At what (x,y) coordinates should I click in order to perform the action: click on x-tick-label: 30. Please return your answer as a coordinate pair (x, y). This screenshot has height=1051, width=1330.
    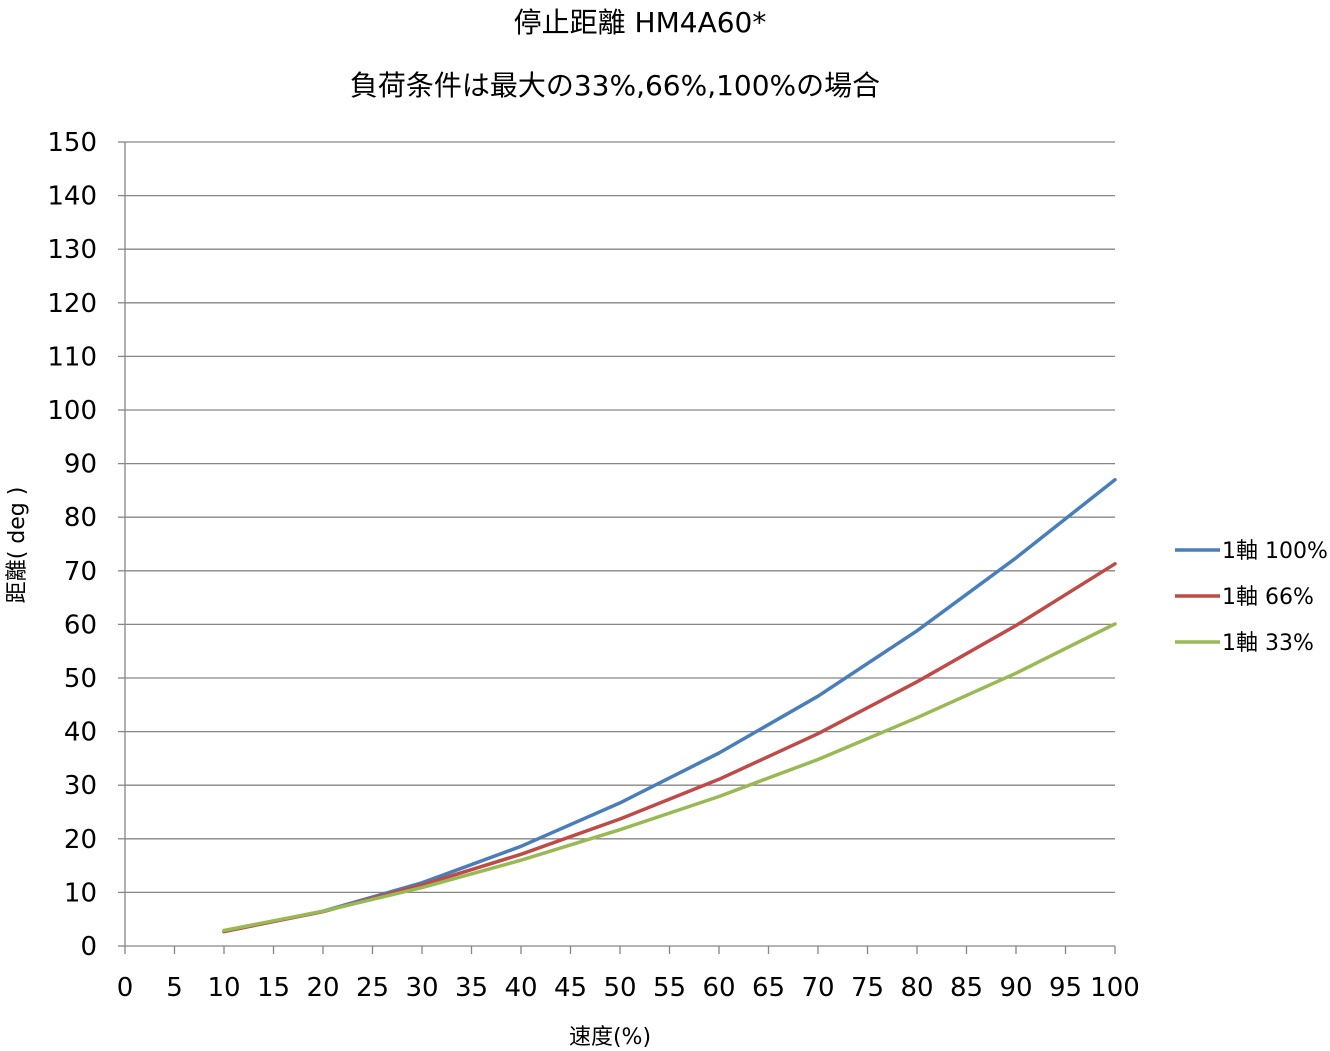
    Looking at the image, I should click on (421, 988).